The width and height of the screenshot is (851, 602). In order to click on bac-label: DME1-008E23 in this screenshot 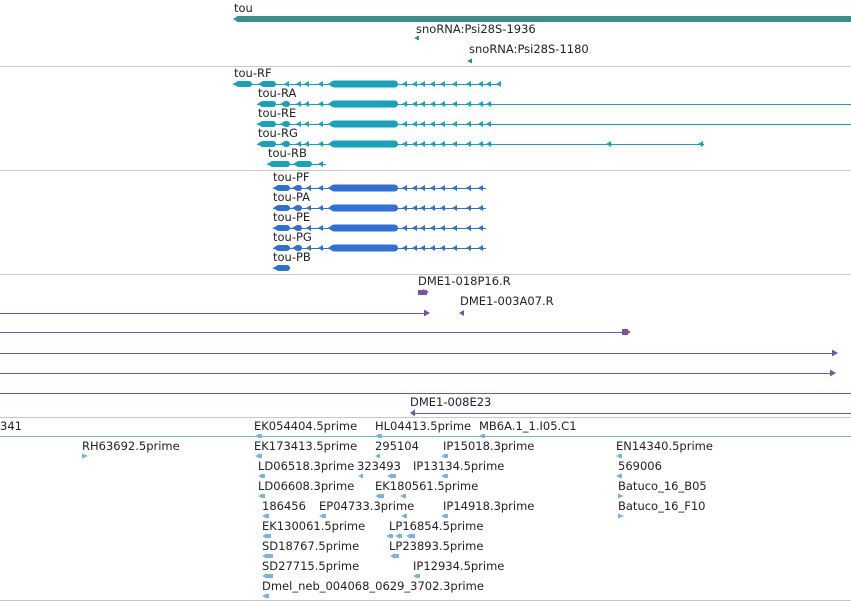, I will do `click(451, 402)`.